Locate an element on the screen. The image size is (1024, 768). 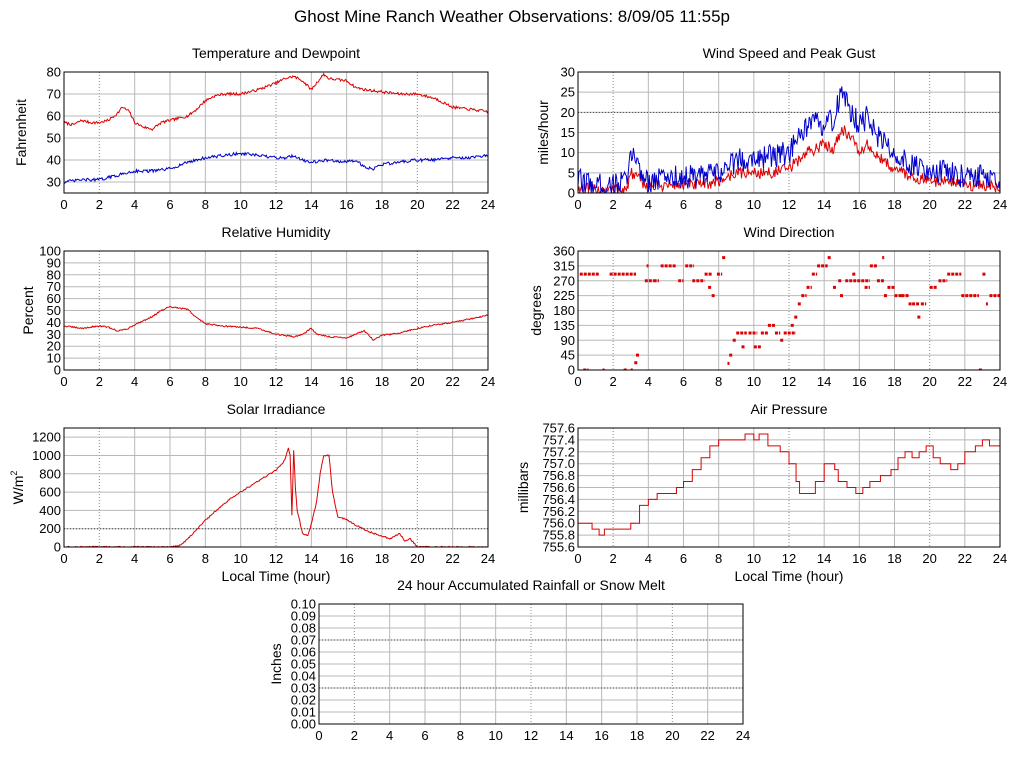
y-tick-label: 5 is located at coordinates (571, 172).